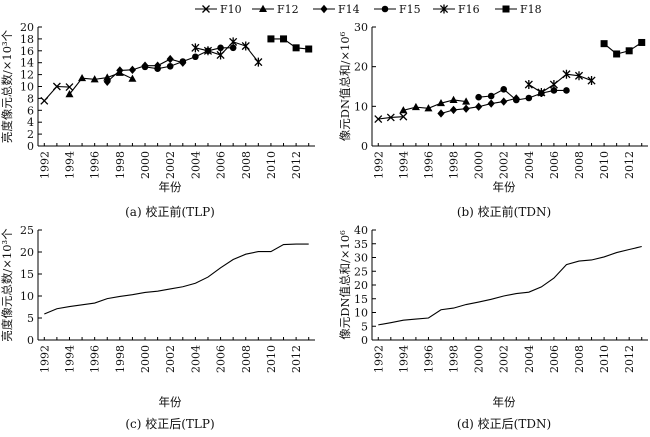 This screenshot has height=437, width=650. What do you see at coordinates (145, 165) in the screenshot?
I see `panel-a-x-tick-label: 2000` at bounding box center [145, 165].